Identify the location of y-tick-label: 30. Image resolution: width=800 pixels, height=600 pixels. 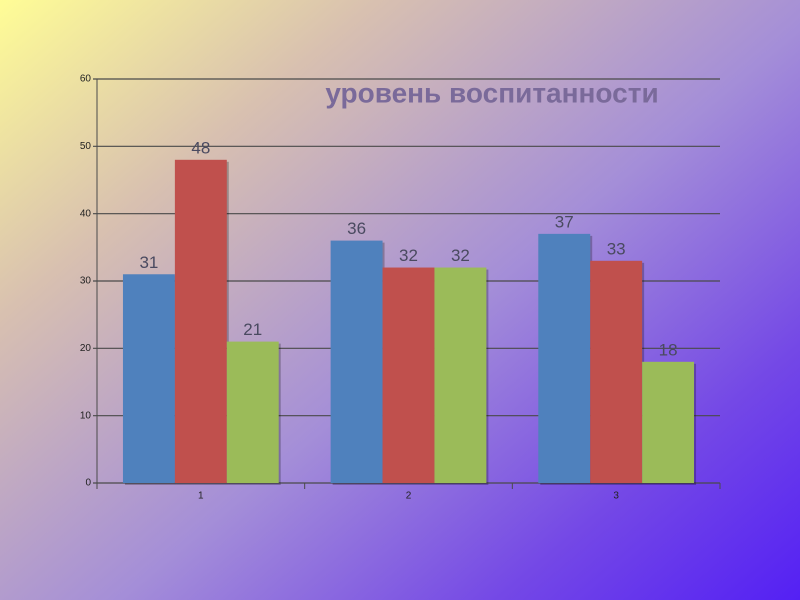
(86, 281).